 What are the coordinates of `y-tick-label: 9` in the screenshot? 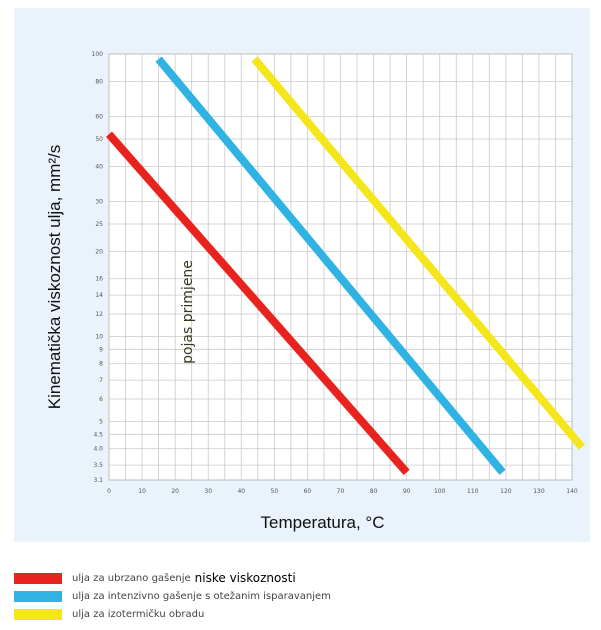 It's located at (101, 349).